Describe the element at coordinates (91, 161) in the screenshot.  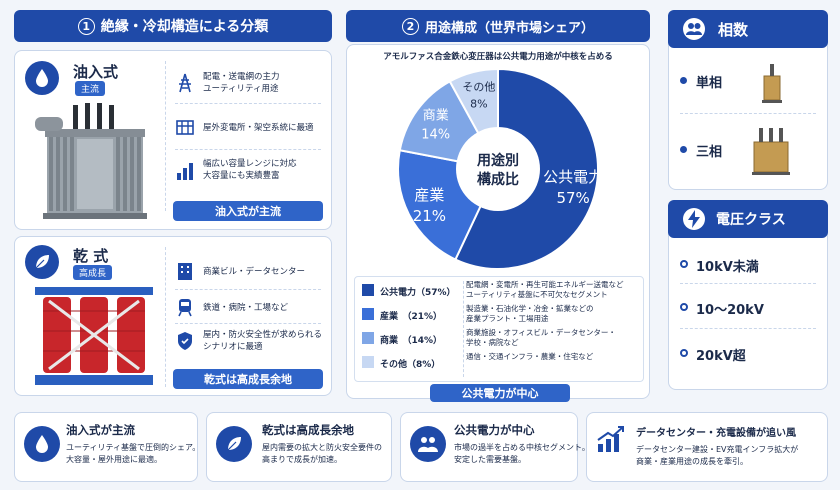
I see `oil-transformer-image` at that location.